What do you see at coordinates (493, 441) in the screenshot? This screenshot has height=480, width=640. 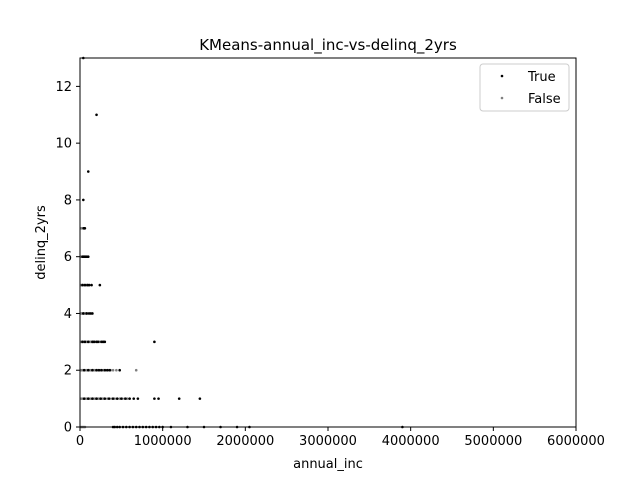 I see `x-tick-label: 5000000` at bounding box center [493, 441].